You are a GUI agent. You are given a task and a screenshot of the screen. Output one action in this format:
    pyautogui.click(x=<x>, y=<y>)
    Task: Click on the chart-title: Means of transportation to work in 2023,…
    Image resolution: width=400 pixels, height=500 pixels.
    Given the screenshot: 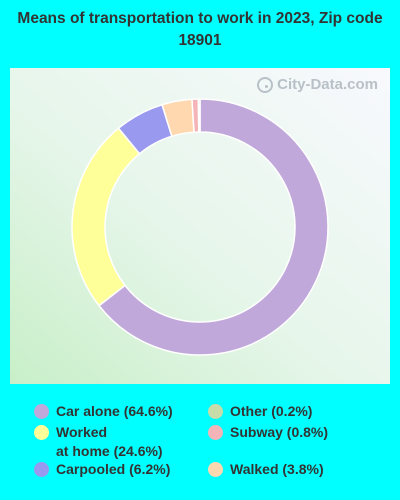 What is the action you would take?
    pyautogui.click(x=200, y=29)
    